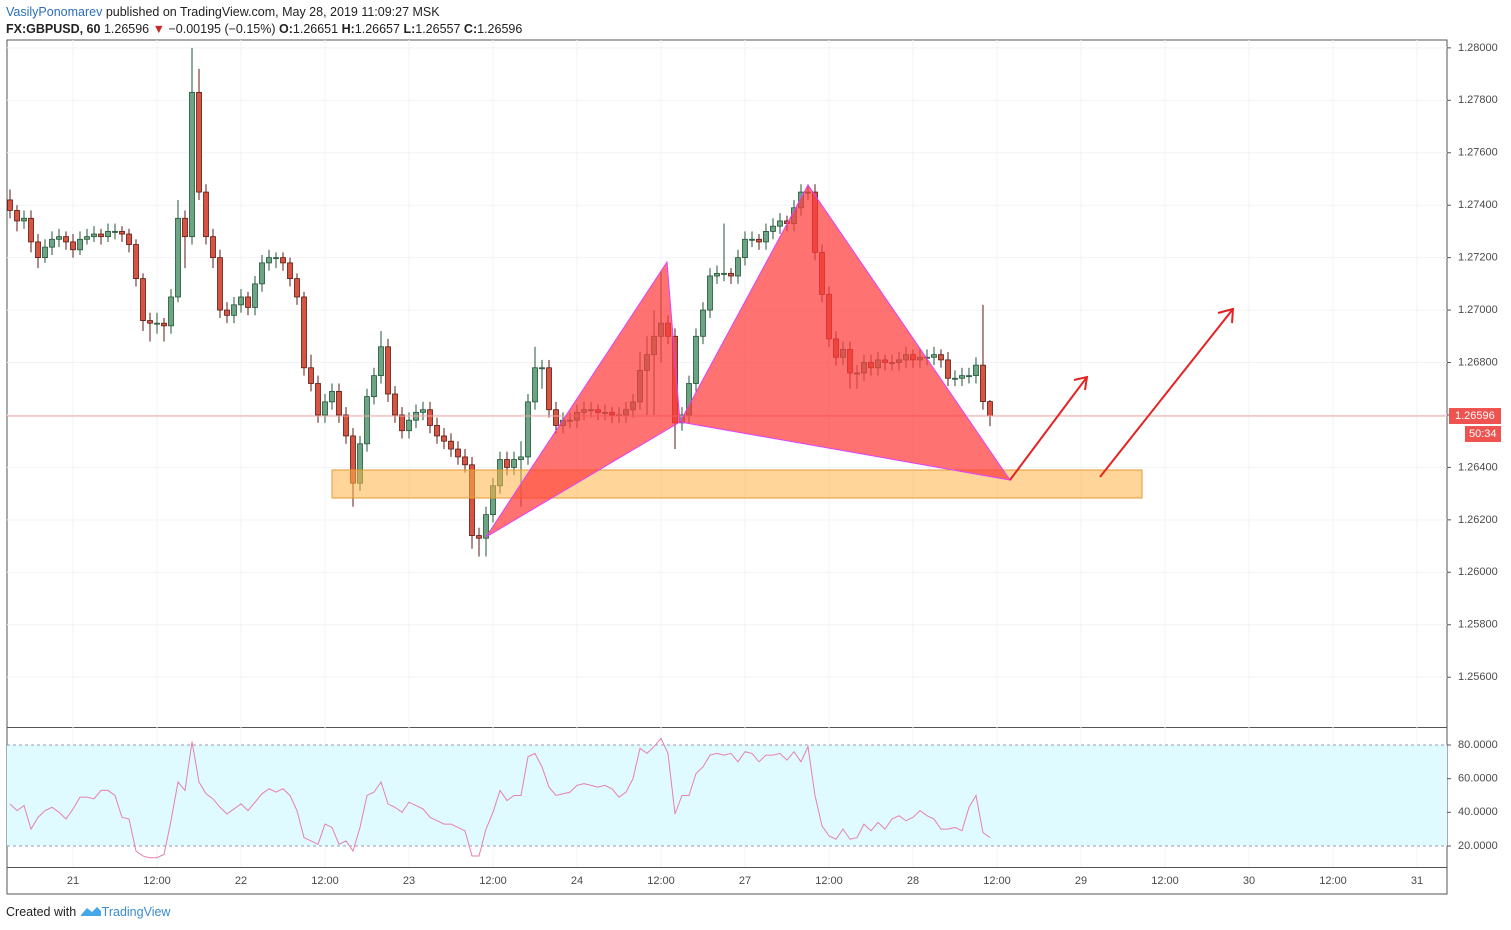 Image resolution: width=1511 pixels, height=930 pixels. Describe the element at coordinates (1478, 153) in the screenshot. I see `y-tick-label: 1.27600` at that location.